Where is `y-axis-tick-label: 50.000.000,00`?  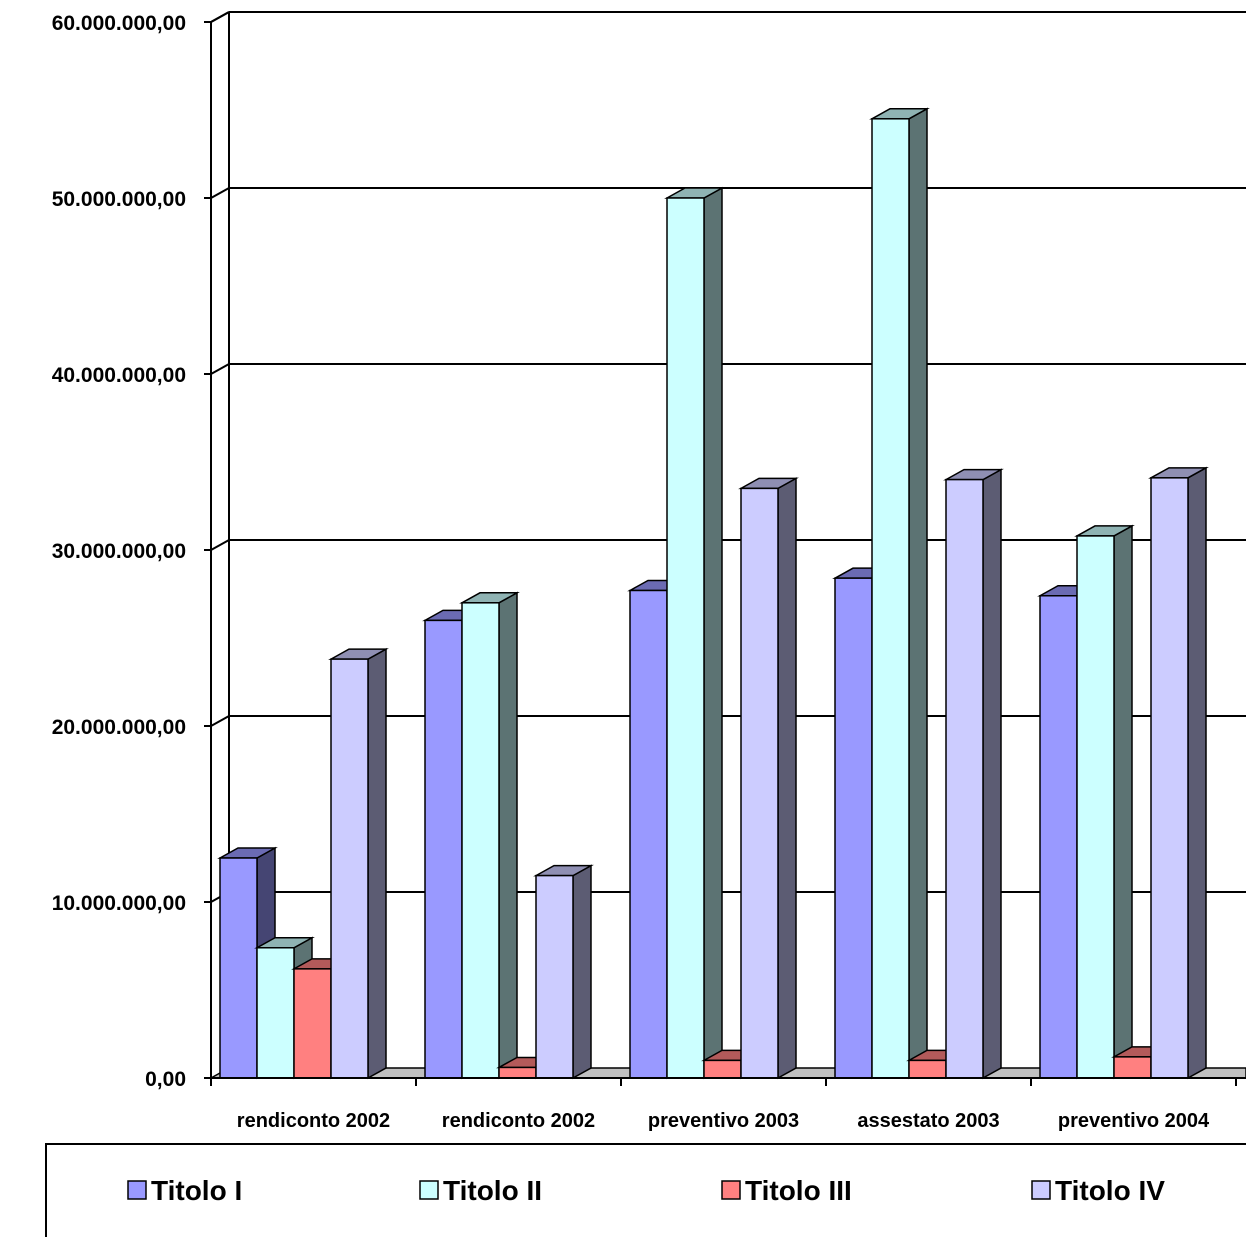 y-axis-tick-label: 50.000.000,00 is located at coordinates (119, 199).